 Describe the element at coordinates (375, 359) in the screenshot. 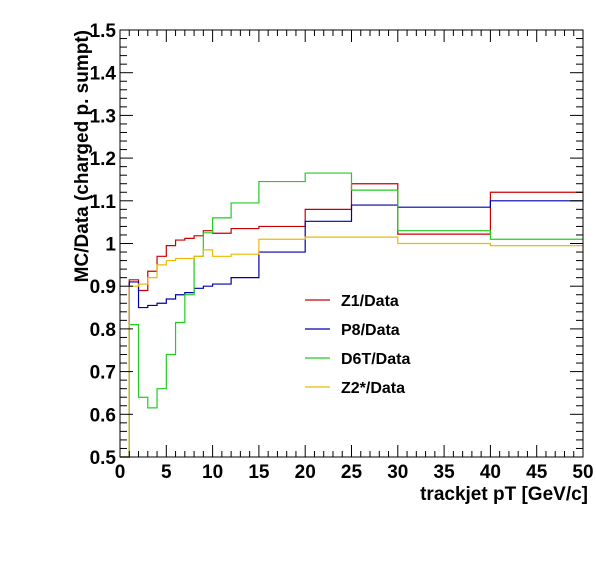

I see `legend-label: D6T/Data` at that location.